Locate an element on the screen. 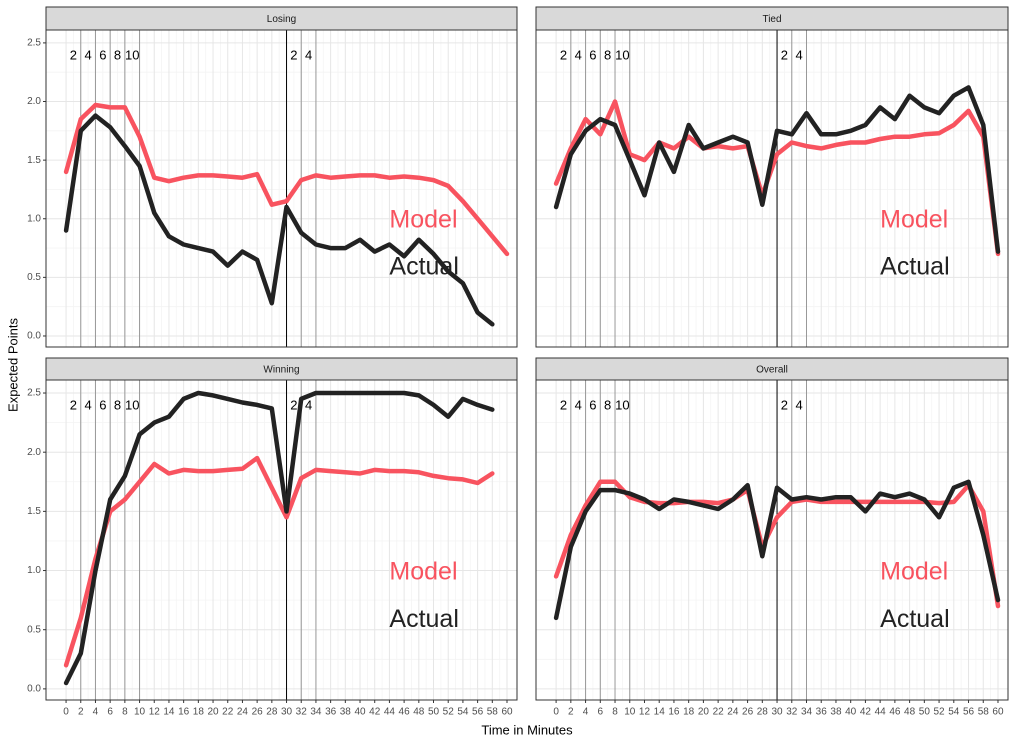 The width and height of the screenshot is (1024, 744). x-tick-label: 18 is located at coordinates (199, 712).